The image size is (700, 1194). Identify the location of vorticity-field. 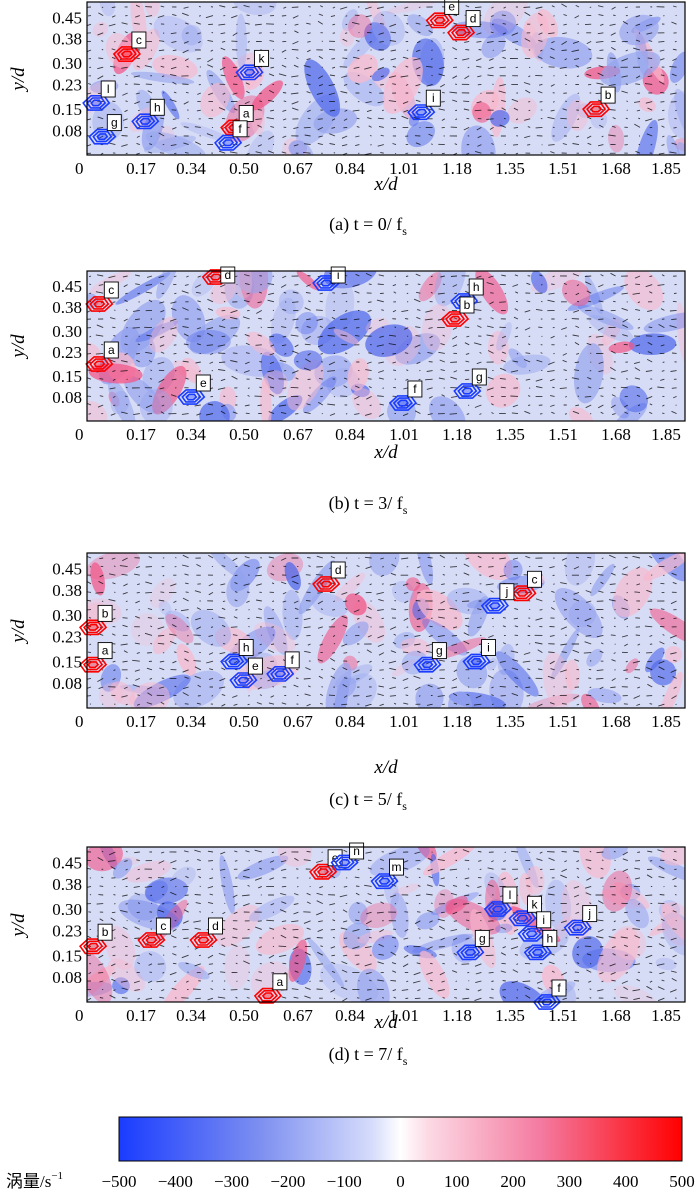
(386, 924).